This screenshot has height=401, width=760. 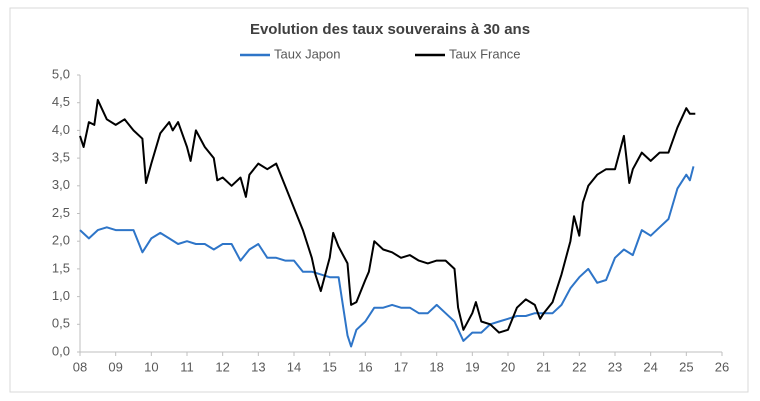 I want to click on x-tick-label: 24, so click(x=650, y=366).